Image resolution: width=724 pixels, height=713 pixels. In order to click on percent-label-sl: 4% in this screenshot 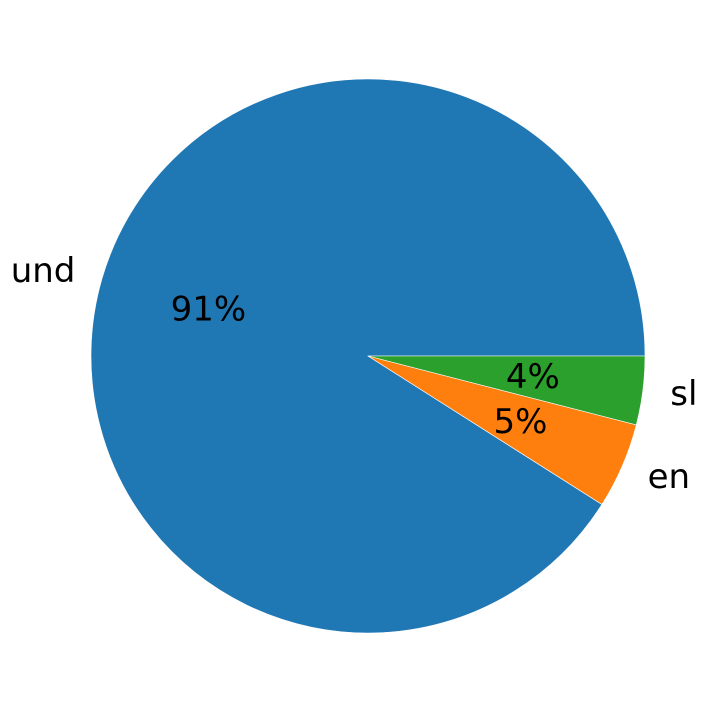, I will do `click(533, 377)`.